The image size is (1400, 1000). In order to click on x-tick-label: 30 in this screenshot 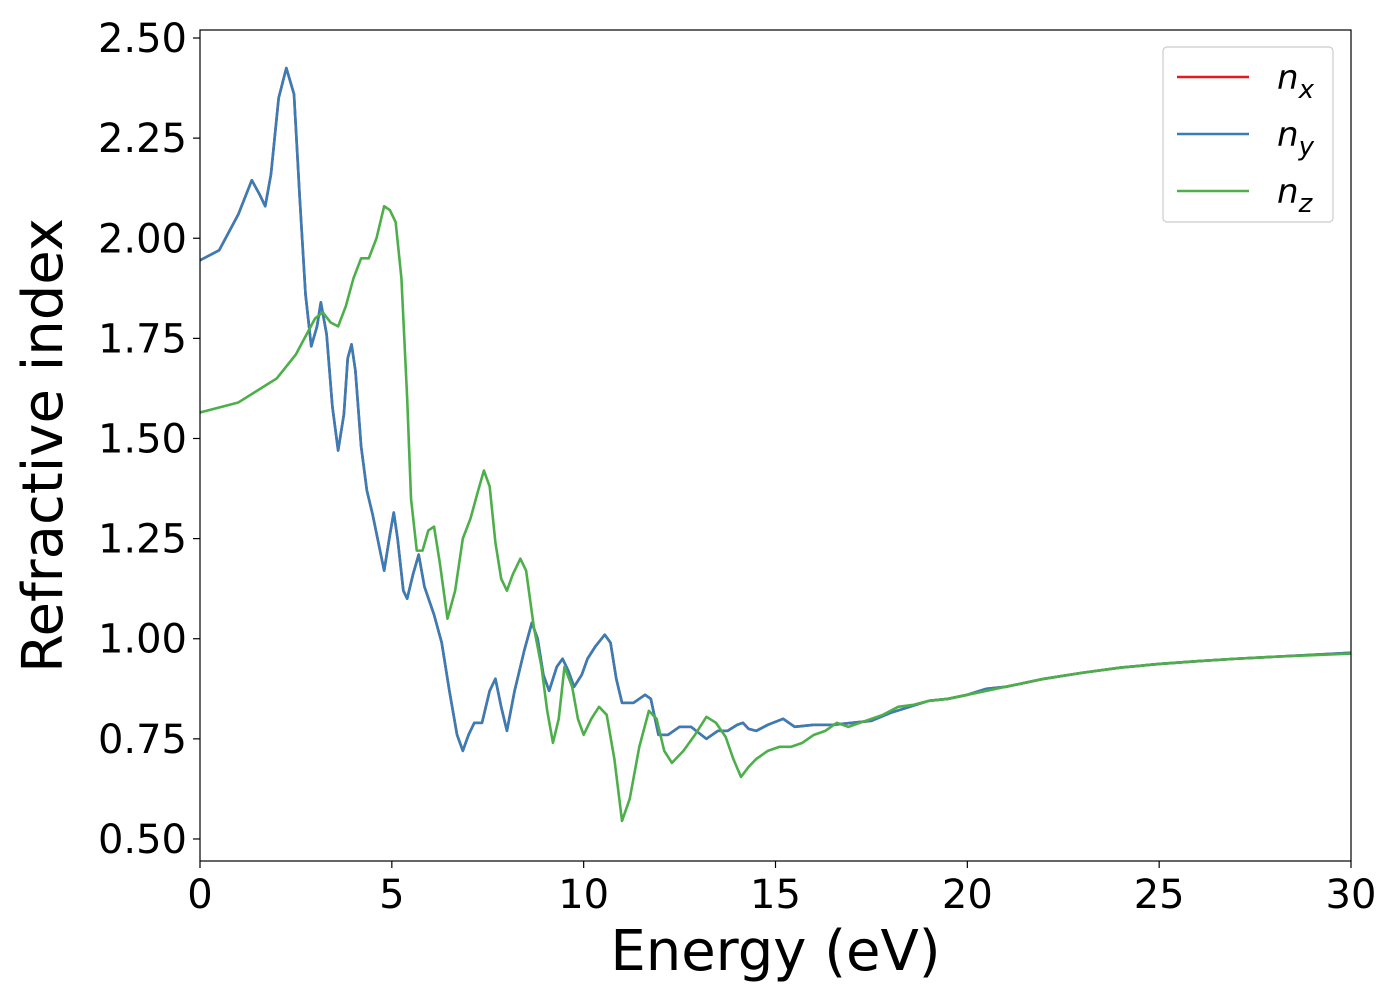, I will do `click(1351, 895)`.